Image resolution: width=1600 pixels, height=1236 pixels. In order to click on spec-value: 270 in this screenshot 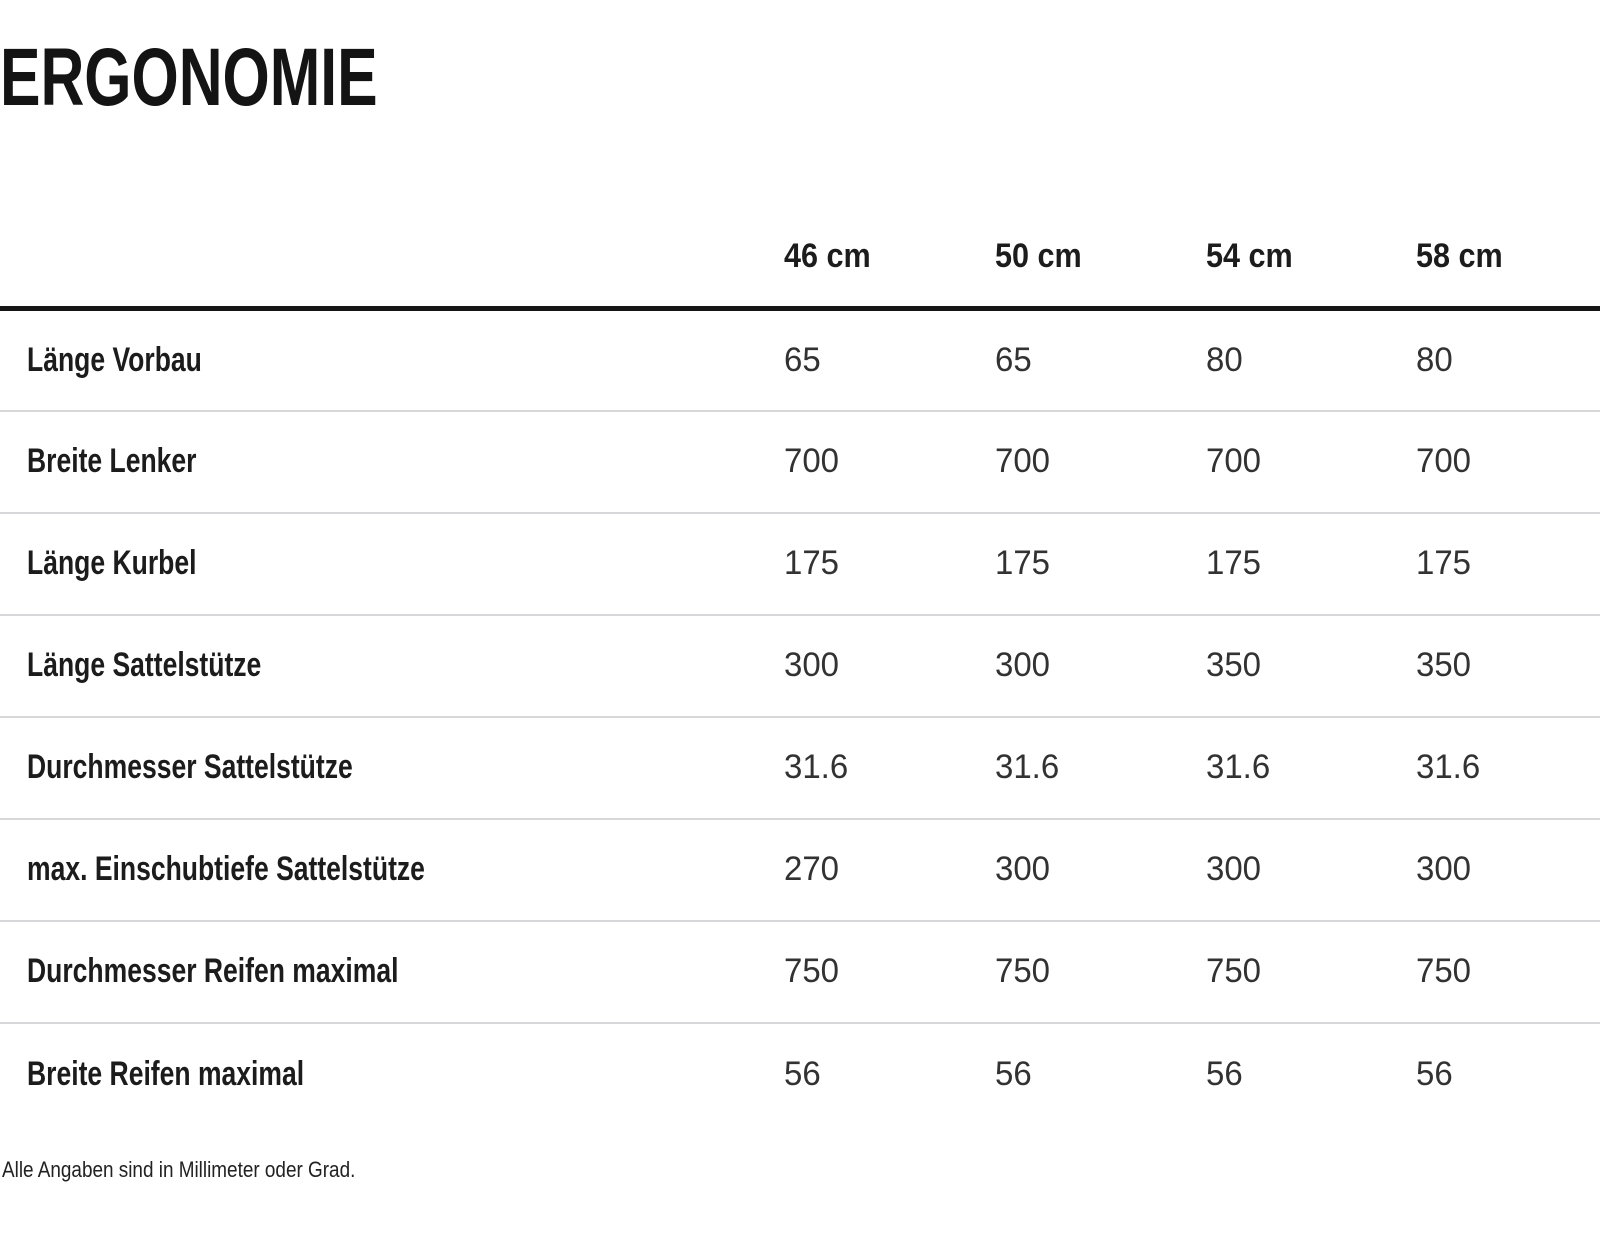, I will do `click(812, 869)`.